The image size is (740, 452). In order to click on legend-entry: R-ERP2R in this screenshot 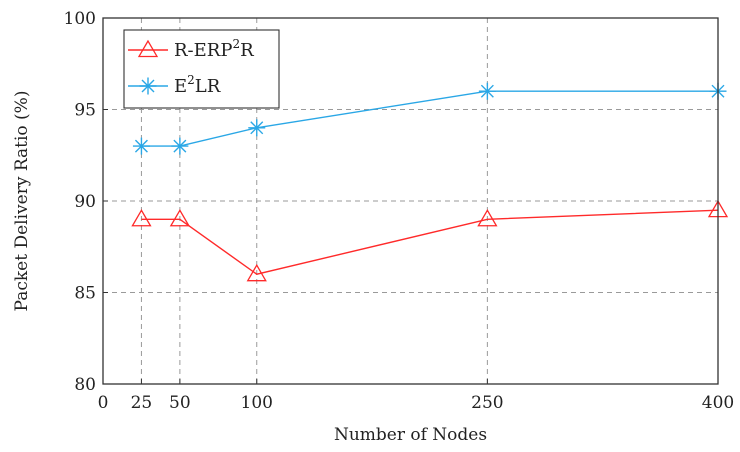, I will do `click(191, 49)`.